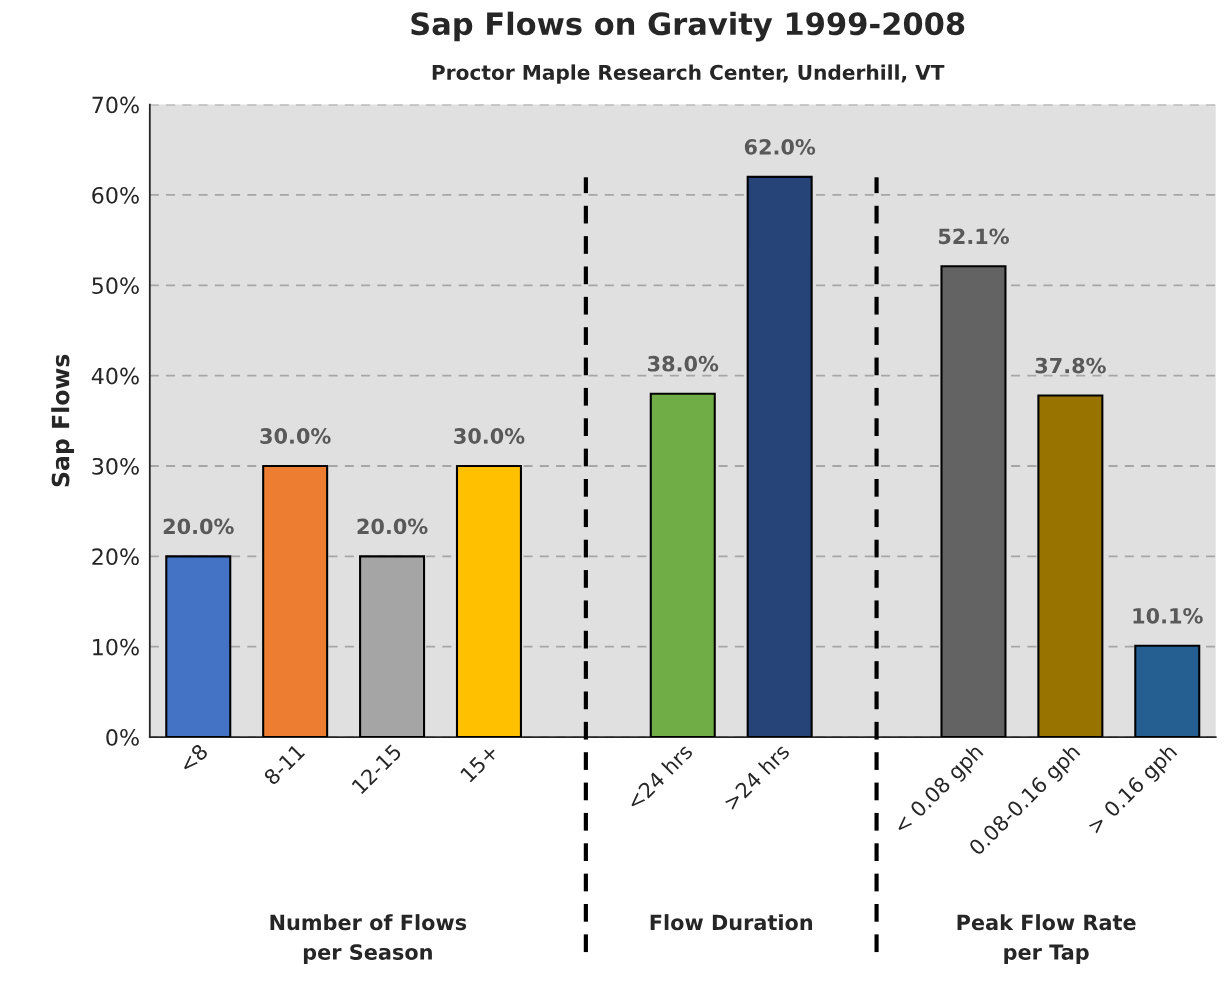  I want to click on data-label: 38.0%, so click(683, 363).